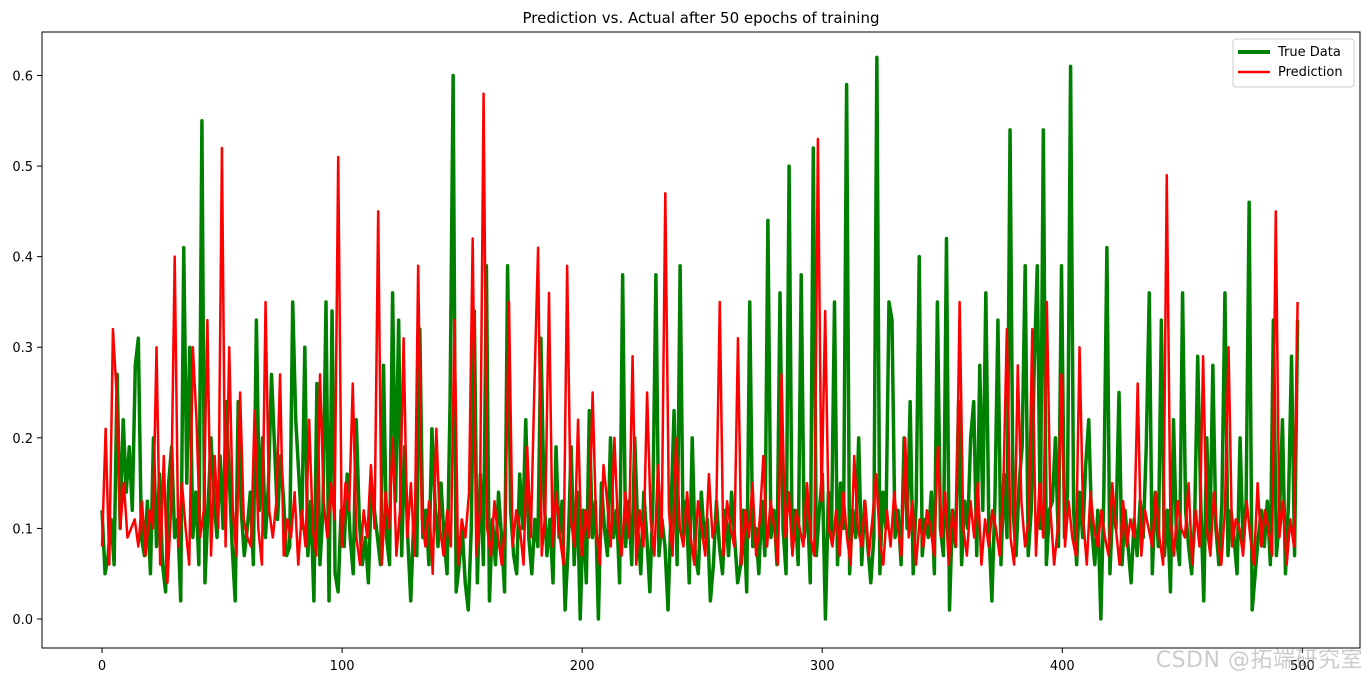 This screenshot has height=682, width=1369. I want to click on y-tick-label: 0.5, so click(22, 167).